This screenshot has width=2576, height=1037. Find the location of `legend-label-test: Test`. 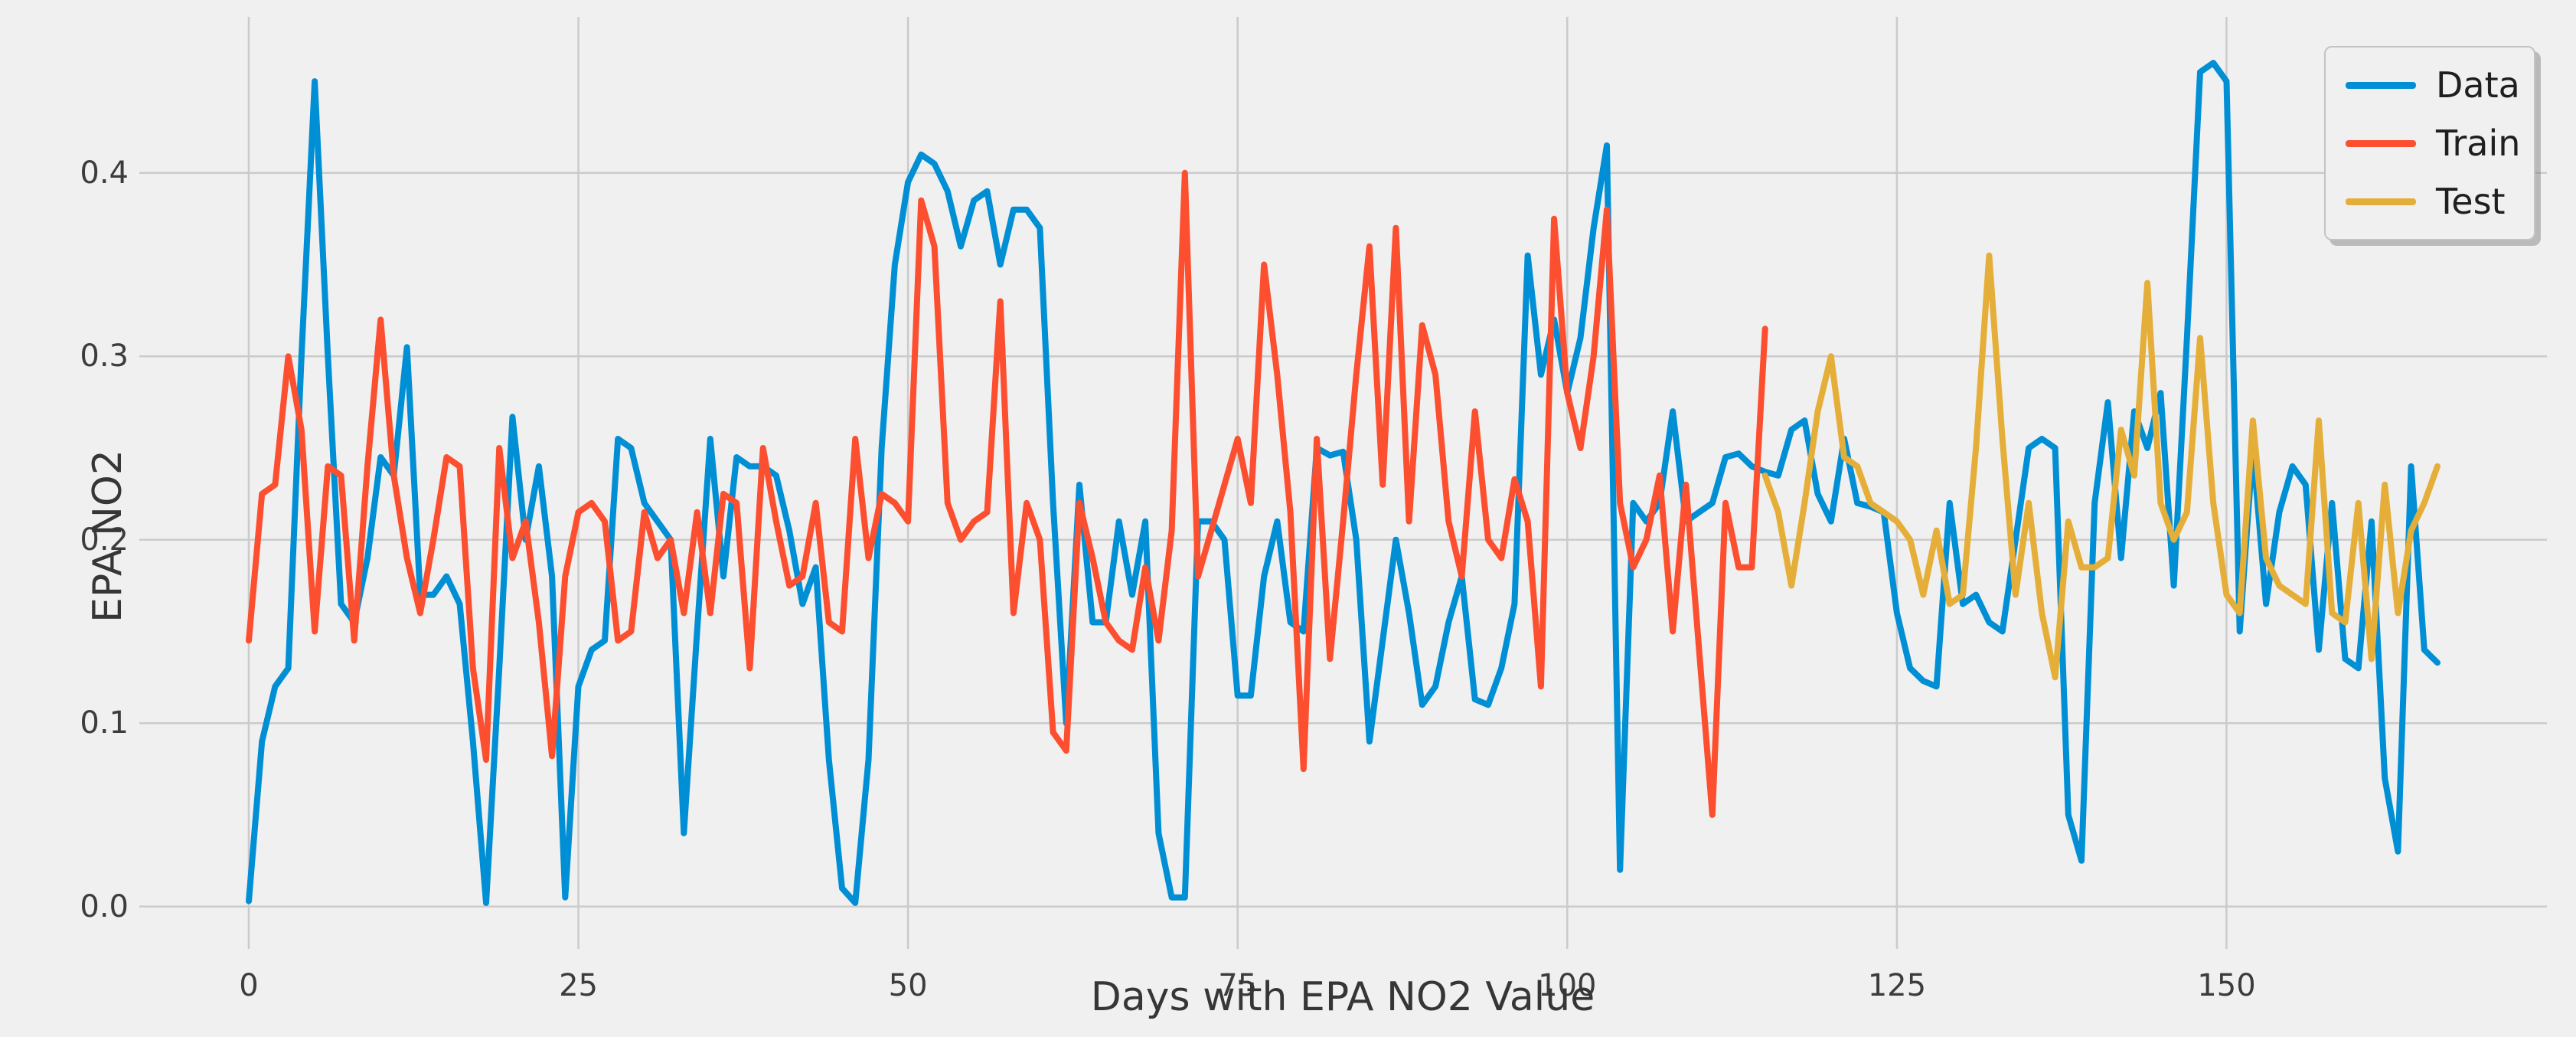

legend-label-test: Test is located at coordinates (2471, 201).